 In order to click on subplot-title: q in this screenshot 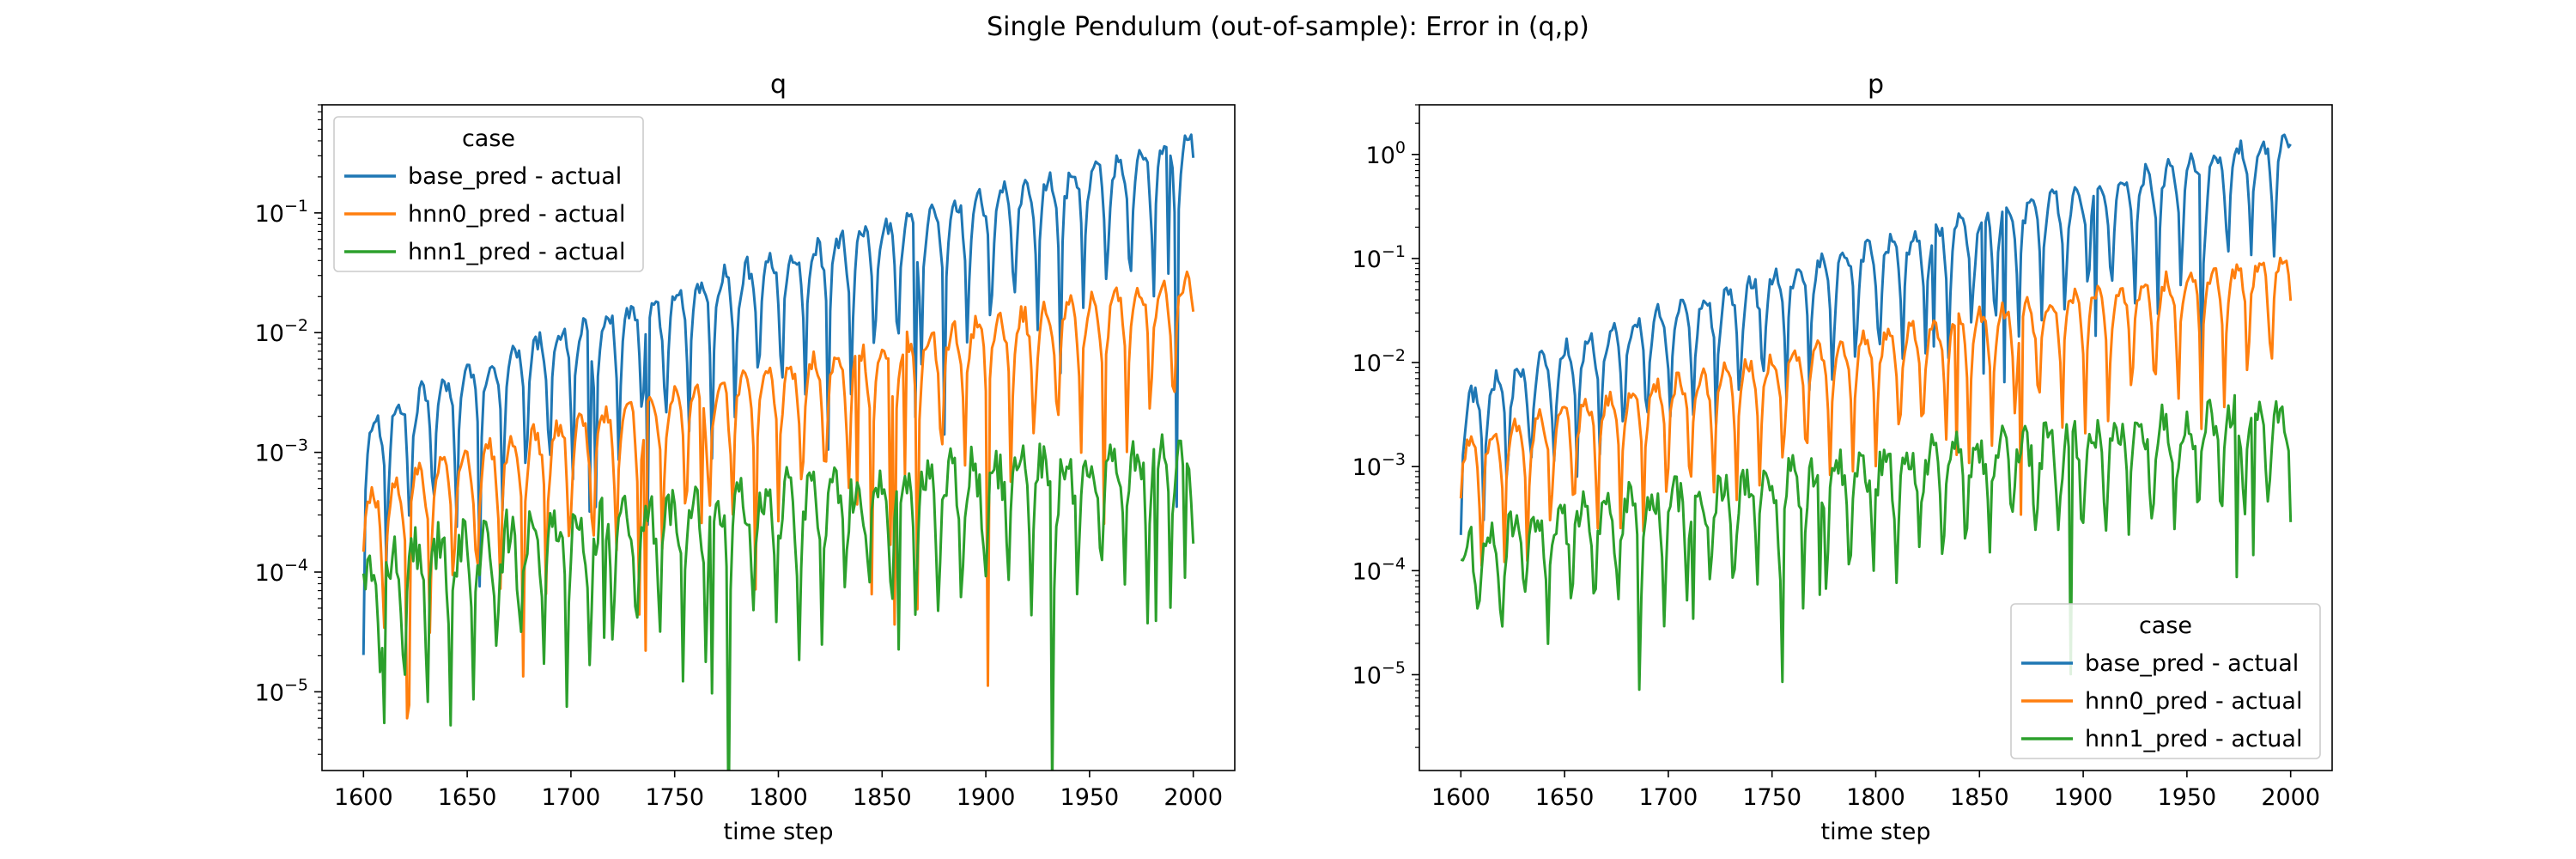, I will do `click(779, 85)`.